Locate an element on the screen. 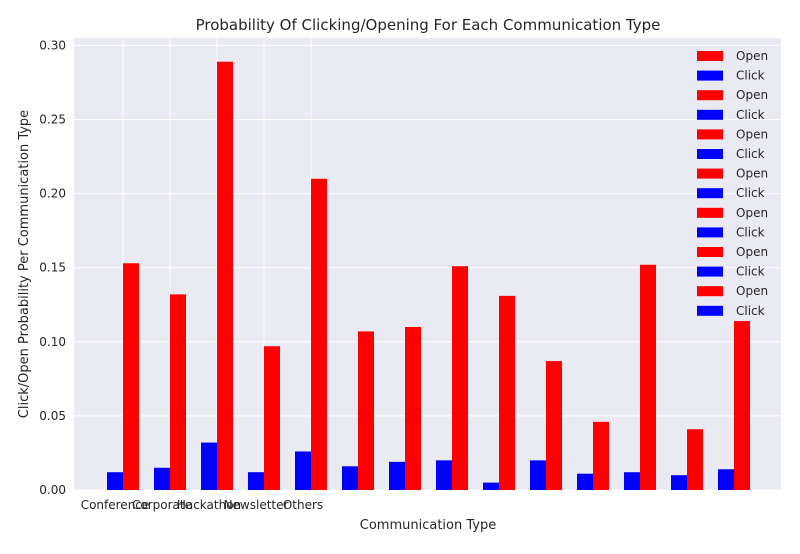 This screenshot has height=554, width=800. y-axis: 0.00 0.05 0.10 0.15 0.20 0.25 0.30 is located at coordinates (52, 267).